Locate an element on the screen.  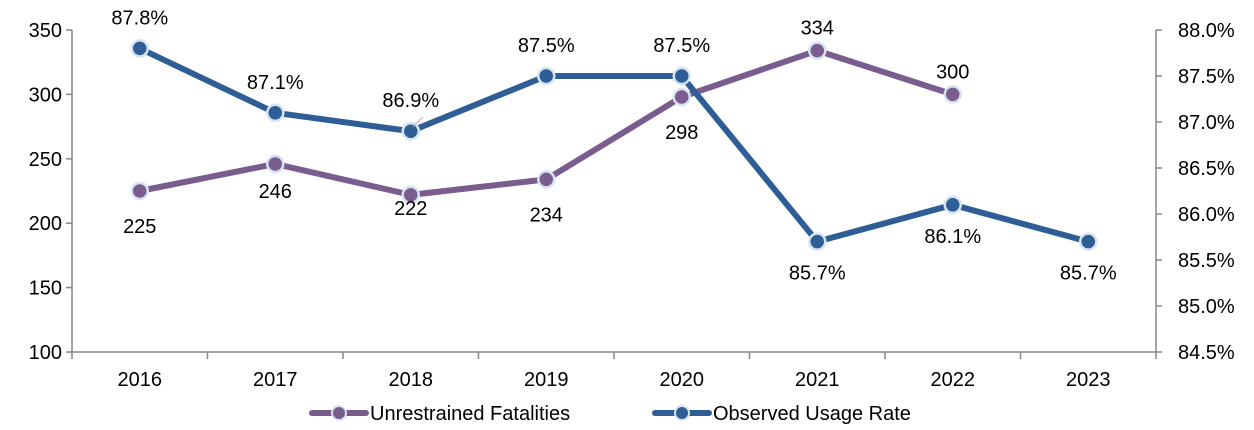
x-axis-tick-label: 2017 is located at coordinates (275, 380).